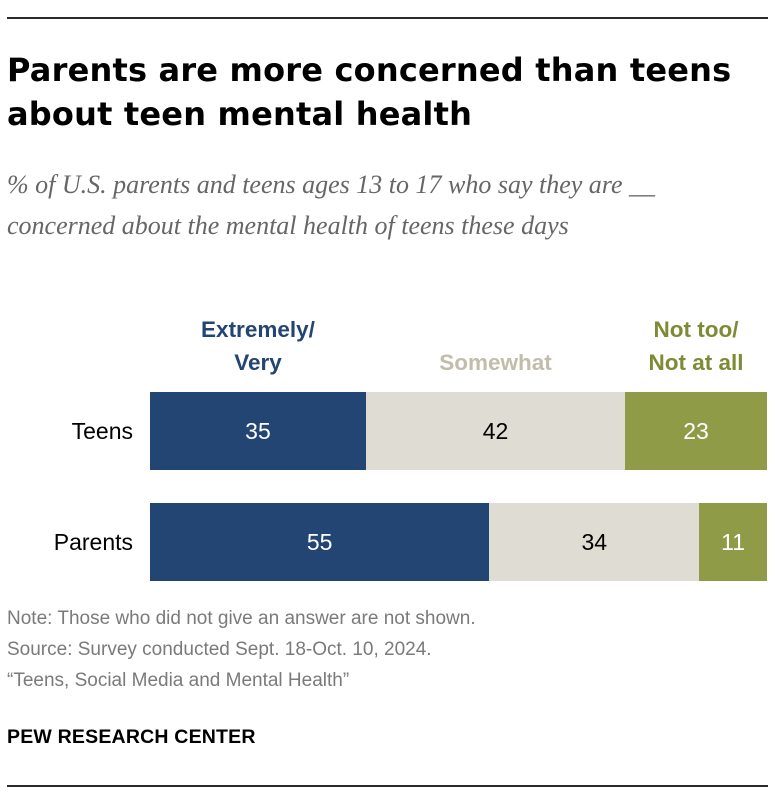  I want to click on data-label-parents-2: 34, so click(594, 542).